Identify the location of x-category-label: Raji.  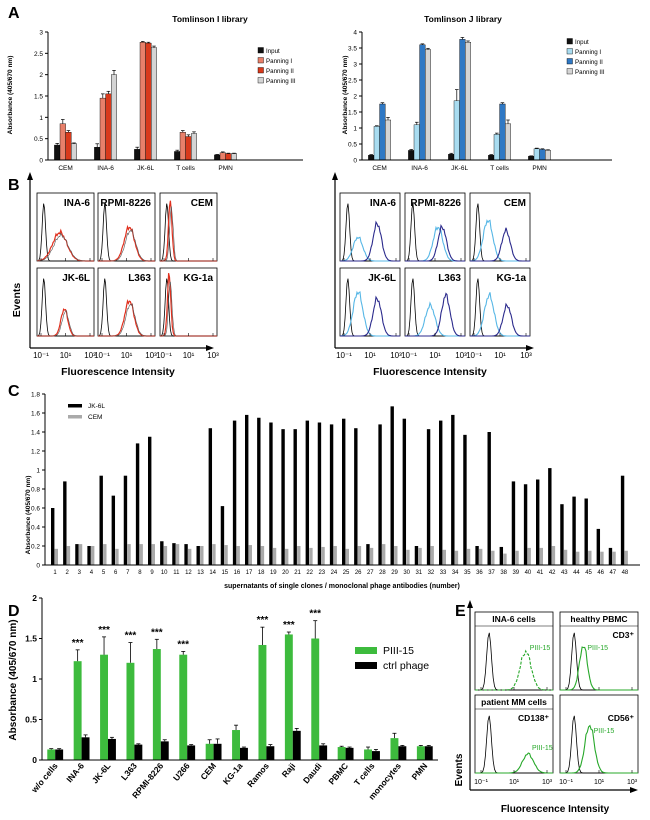
(289, 770).